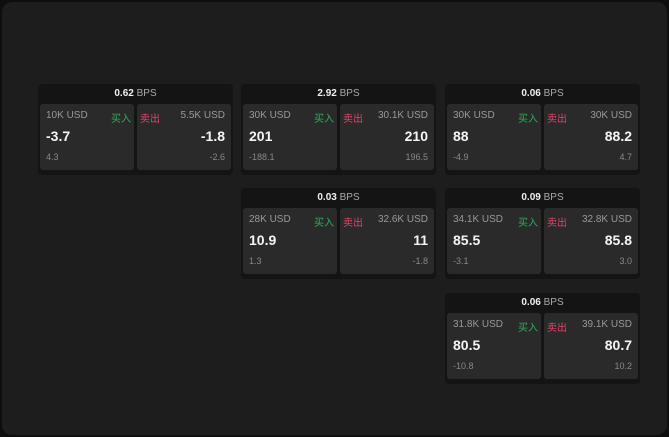 The height and width of the screenshot is (437, 669). Describe the element at coordinates (387, 137) in the screenshot. I see `sell-card: 卖出 30.1K USD 210 196.5` at that location.